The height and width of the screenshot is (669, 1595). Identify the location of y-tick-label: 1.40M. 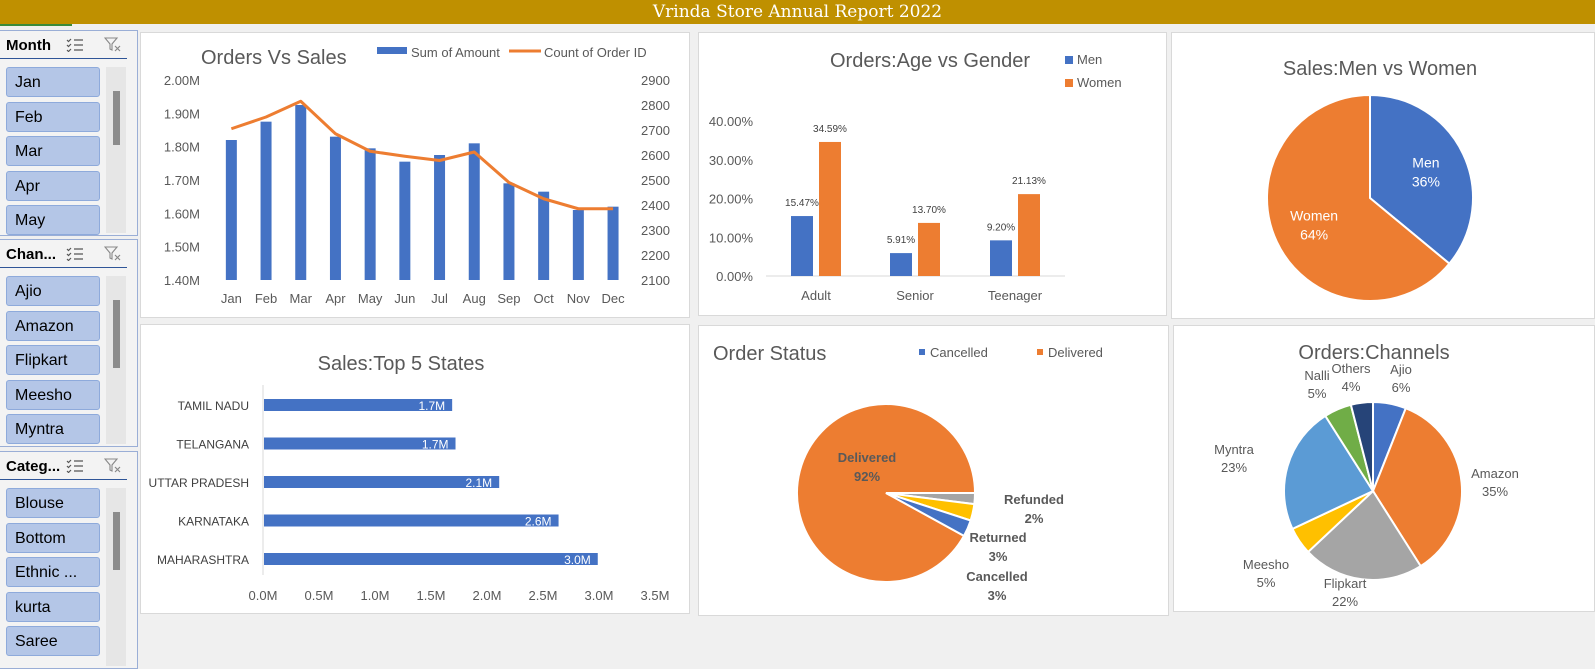
(182, 280).